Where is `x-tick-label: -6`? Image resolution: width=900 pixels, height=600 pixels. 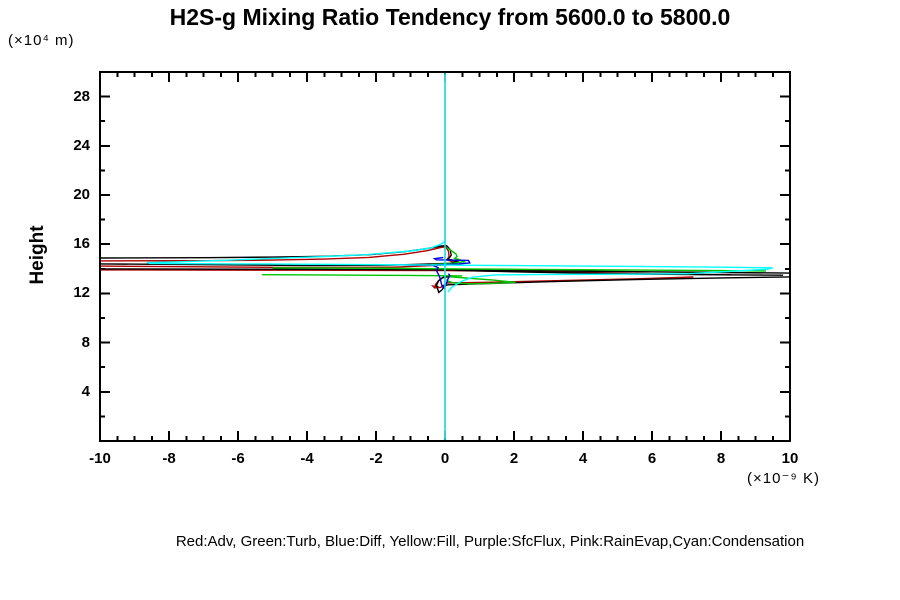
x-tick-label: -6 is located at coordinates (238, 458).